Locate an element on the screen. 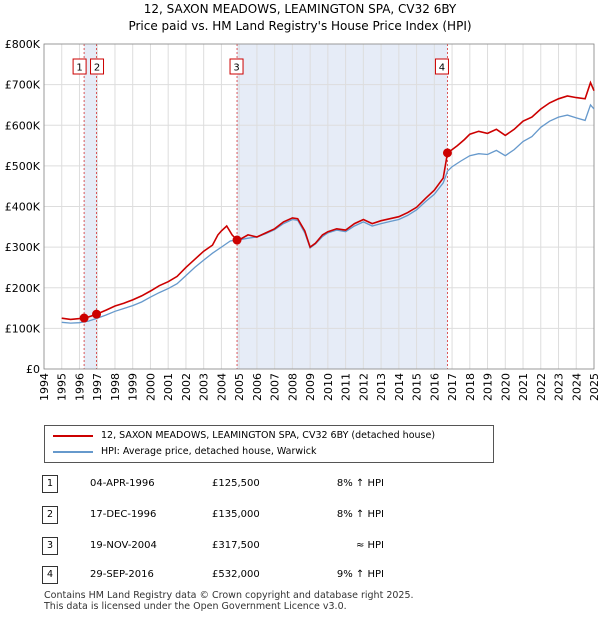 The height and width of the screenshot is (620, 600). x-tick-label: 2024 is located at coordinates (576, 387).